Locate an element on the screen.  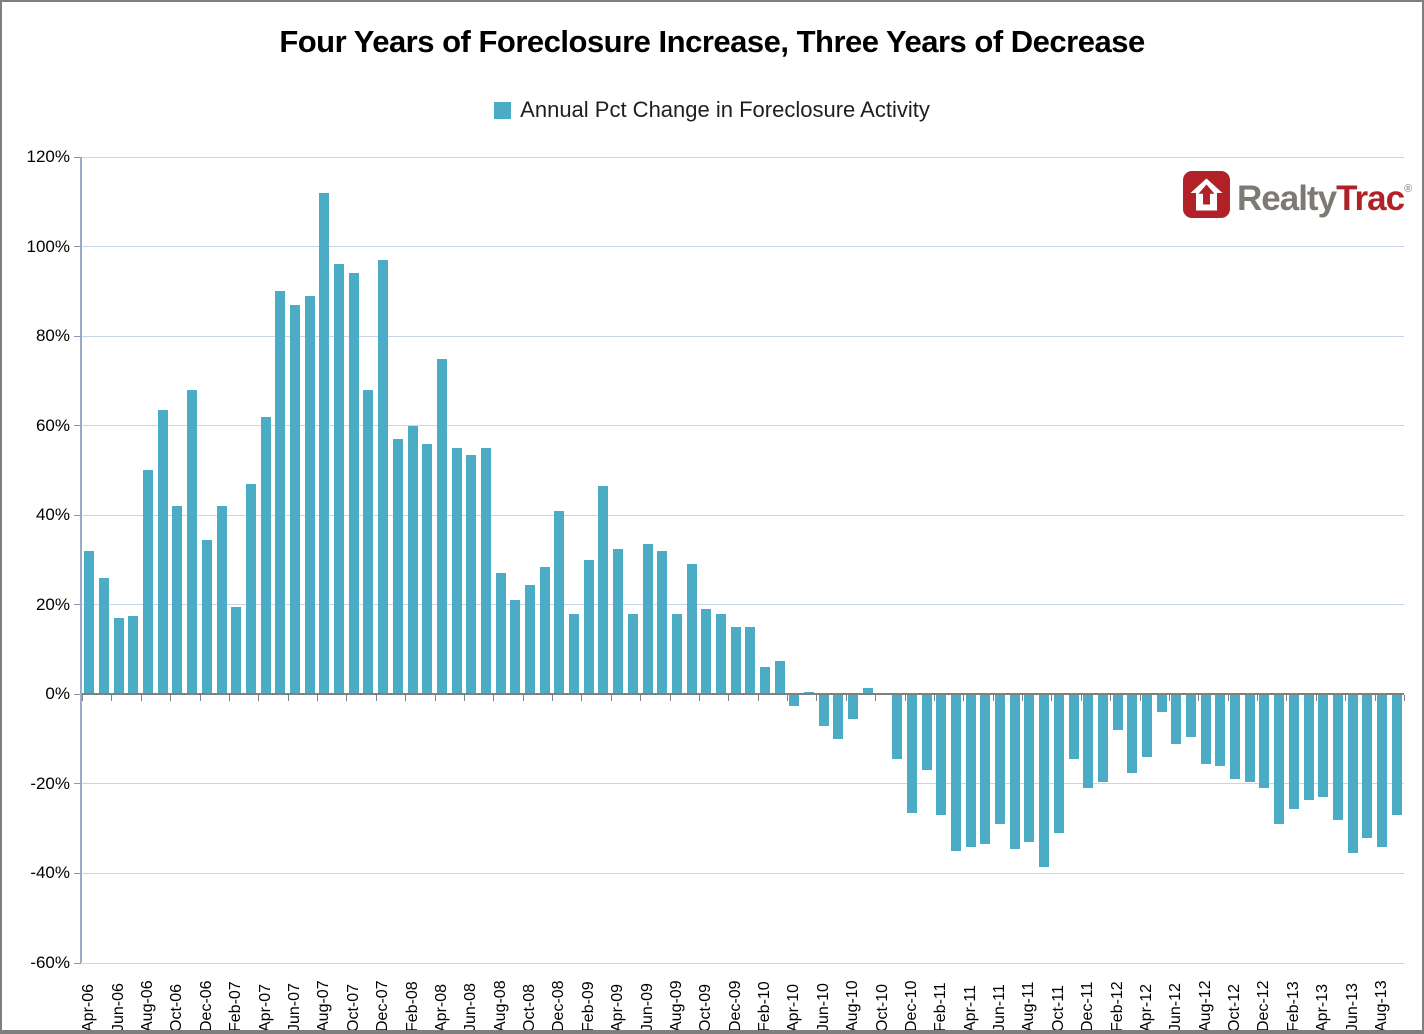
y-axis-tick-label: 40% is located at coordinates (52, 515).